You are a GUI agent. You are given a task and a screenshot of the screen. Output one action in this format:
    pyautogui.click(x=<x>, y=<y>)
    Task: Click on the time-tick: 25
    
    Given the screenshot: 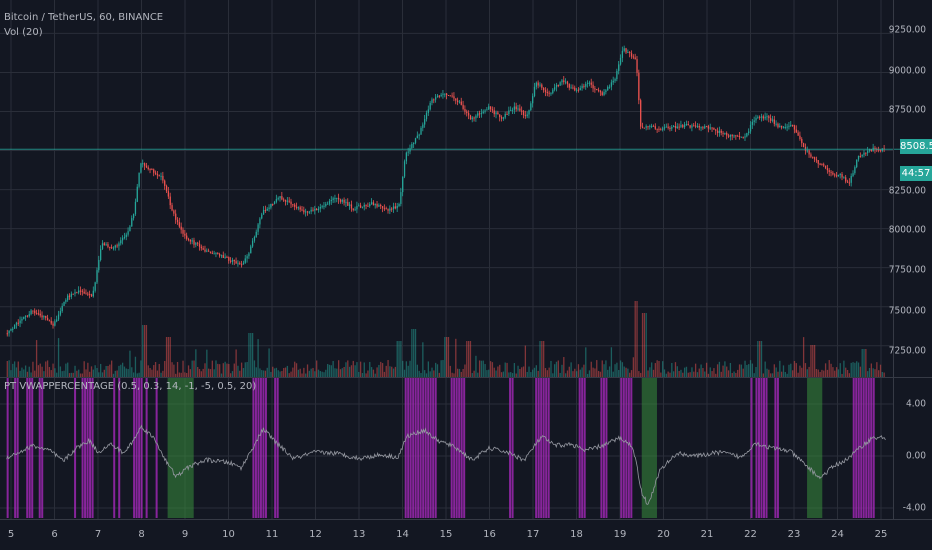 What is the action you would take?
    pyautogui.click(x=881, y=534)
    